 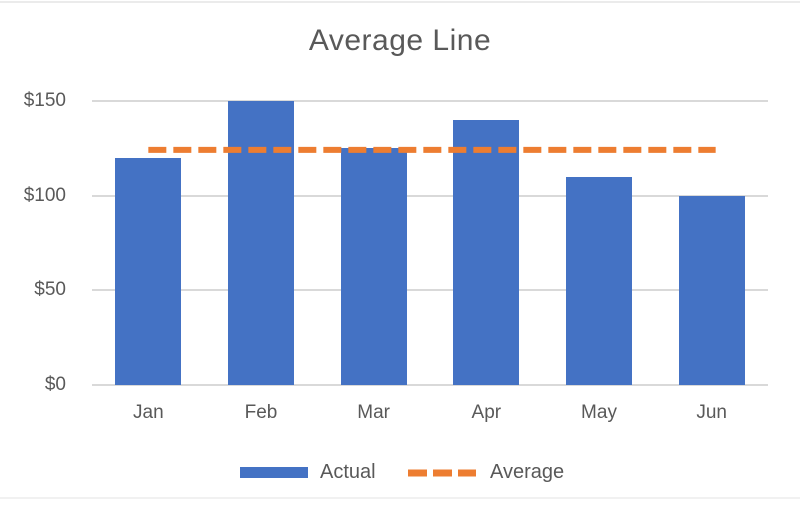 What do you see at coordinates (373, 266) in the screenshot?
I see `bar-mar` at bounding box center [373, 266].